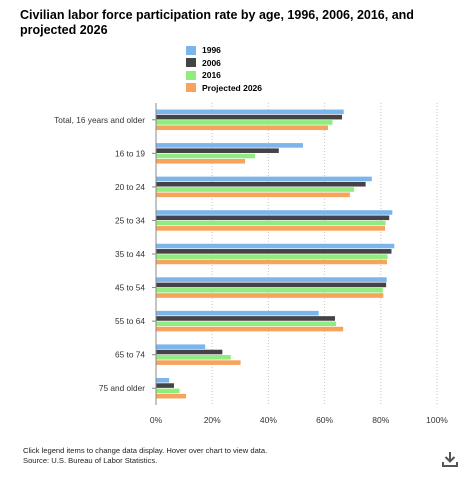 The height and width of the screenshot is (479, 474). Describe the element at coordinates (211, 50) in the screenshot. I see `legend-label-1996: 1996` at that location.